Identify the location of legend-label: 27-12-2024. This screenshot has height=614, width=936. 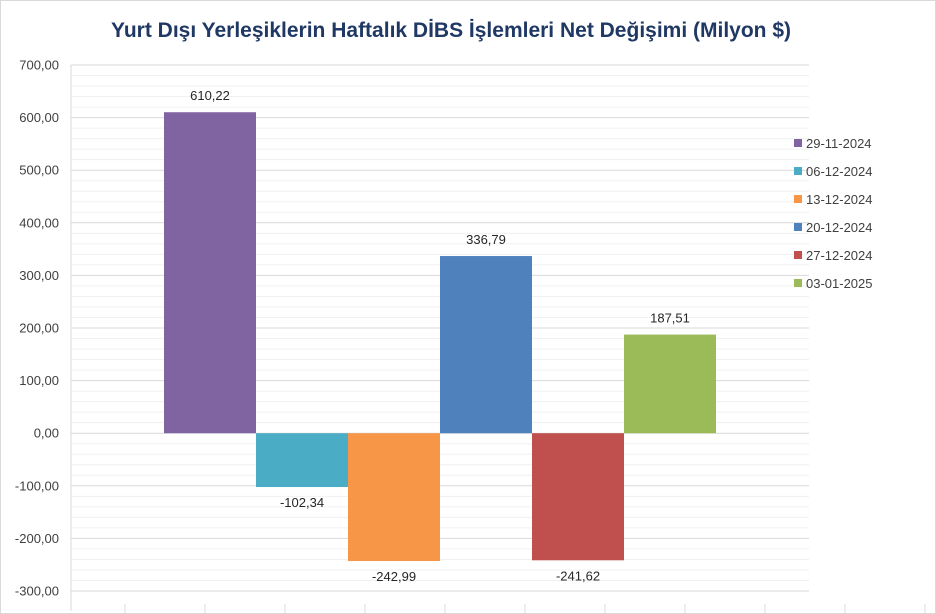
(839, 255).